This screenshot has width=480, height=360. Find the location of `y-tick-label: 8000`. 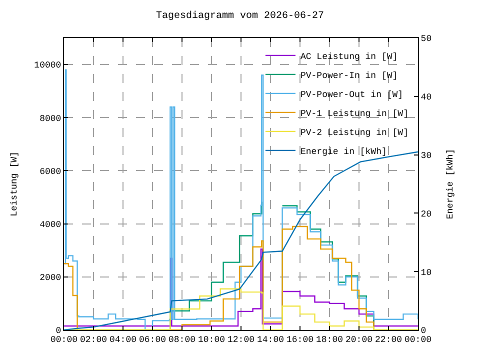

y-tick-label: 8000 is located at coordinates (51, 119).